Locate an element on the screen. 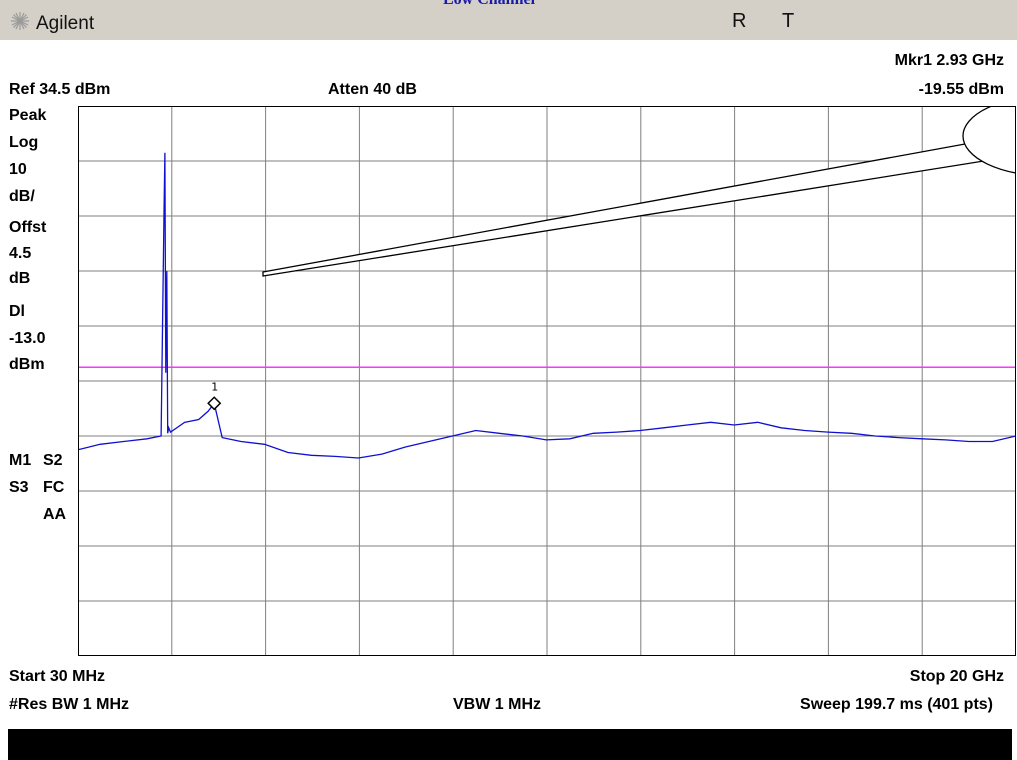  attenuation: Atten 40 dB is located at coordinates (372, 89).